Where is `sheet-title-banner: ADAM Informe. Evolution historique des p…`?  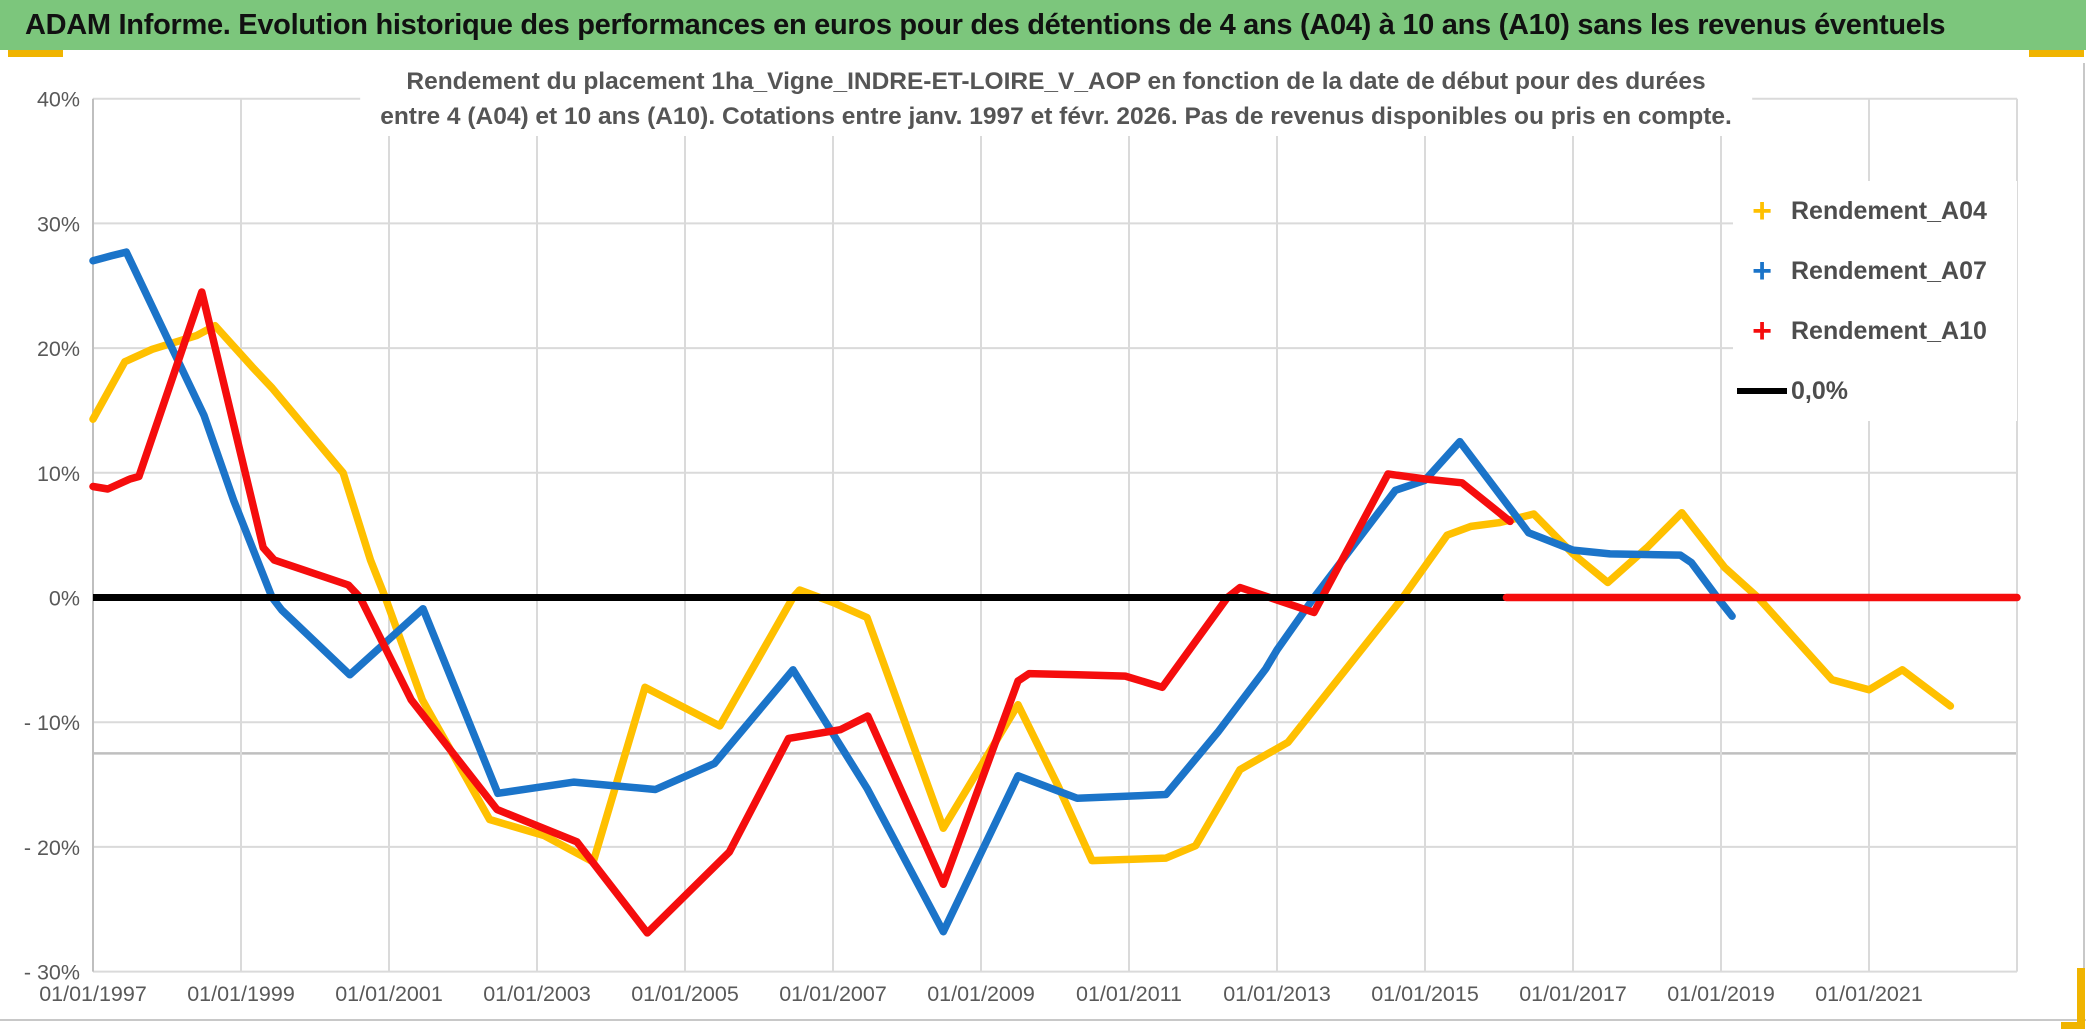
sheet-title-banner: ADAM Informe. Evolution historique des p… is located at coordinates (1043, 25).